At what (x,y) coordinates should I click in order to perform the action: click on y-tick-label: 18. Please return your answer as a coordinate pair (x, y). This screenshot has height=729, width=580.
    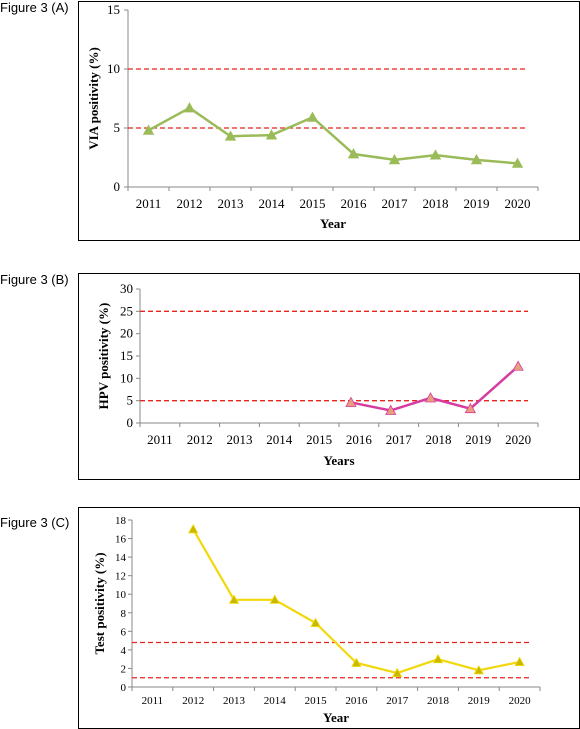
    Looking at the image, I should click on (121, 521).